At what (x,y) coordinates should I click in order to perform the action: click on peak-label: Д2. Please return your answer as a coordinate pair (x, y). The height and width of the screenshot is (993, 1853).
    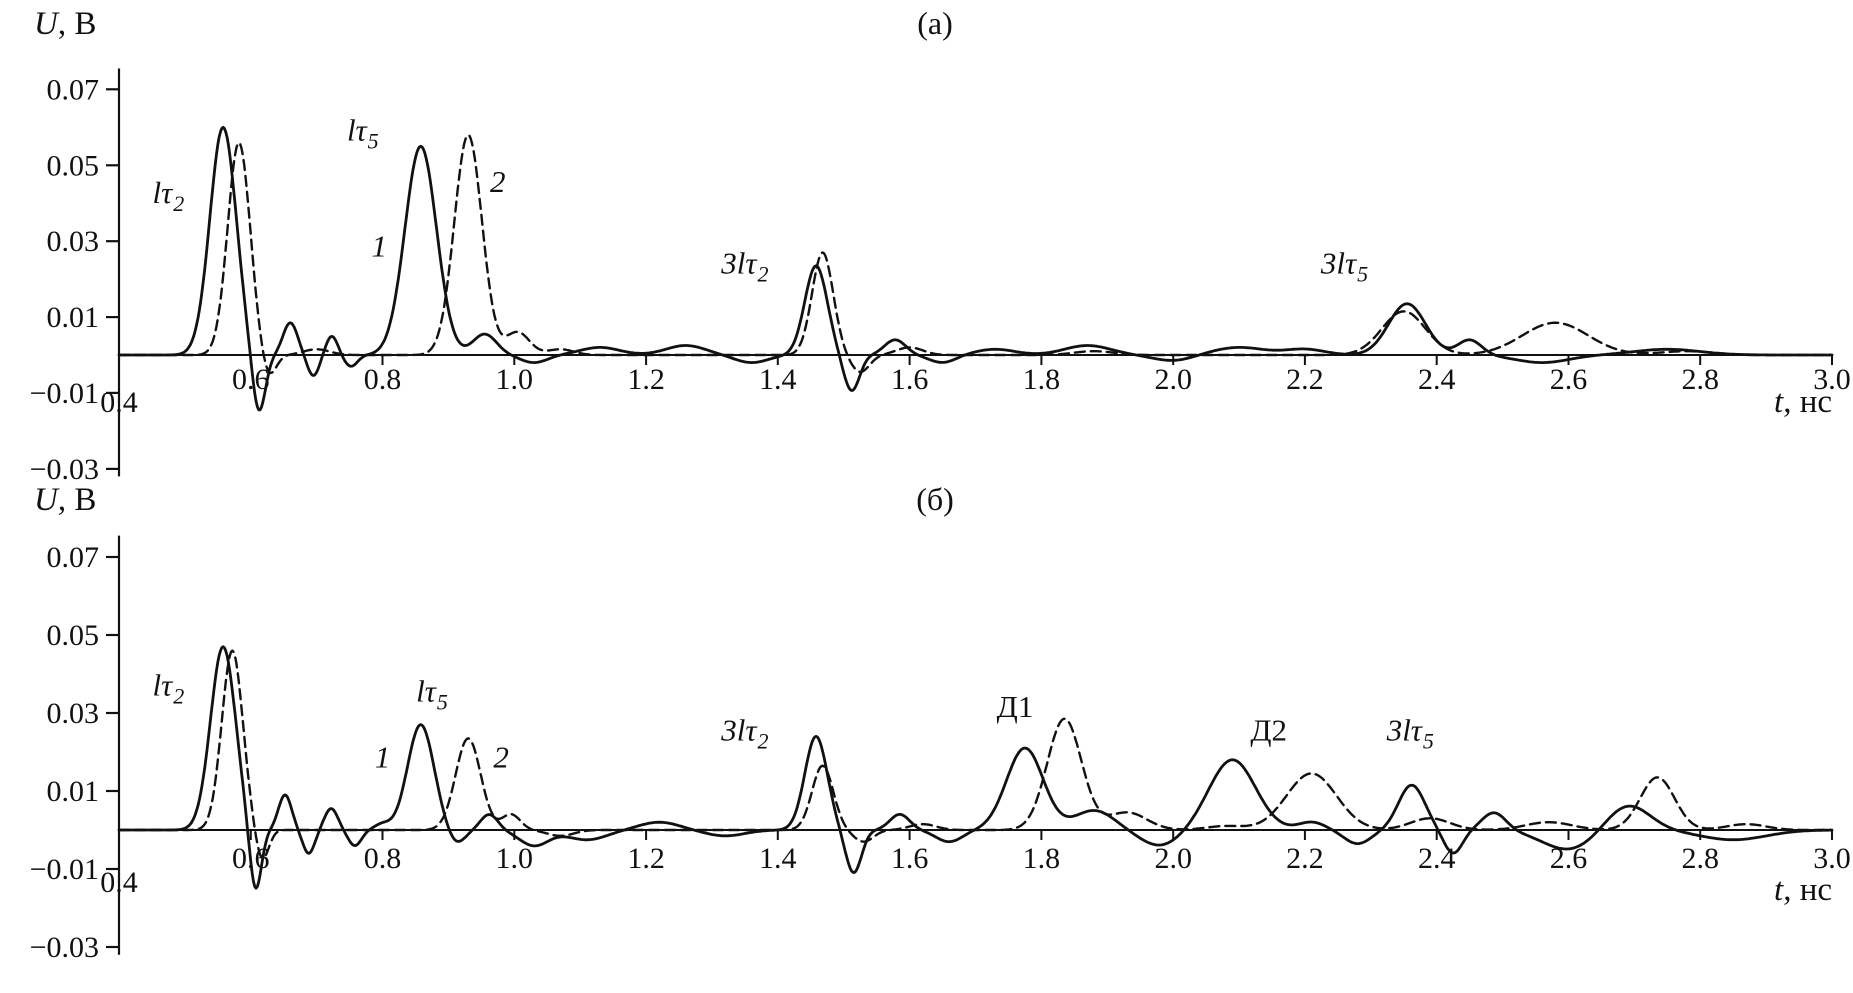
    Looking at the image, I should click on (1268, 729).